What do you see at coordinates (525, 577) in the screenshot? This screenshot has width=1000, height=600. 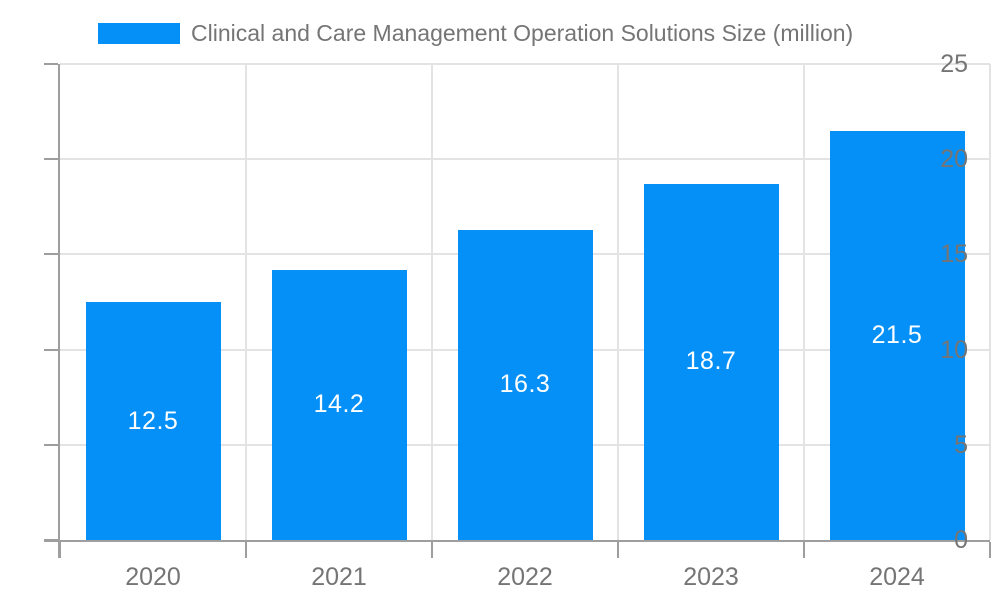 I see `x-tick-label-2022: 2022` at bounding box center [525, 577].